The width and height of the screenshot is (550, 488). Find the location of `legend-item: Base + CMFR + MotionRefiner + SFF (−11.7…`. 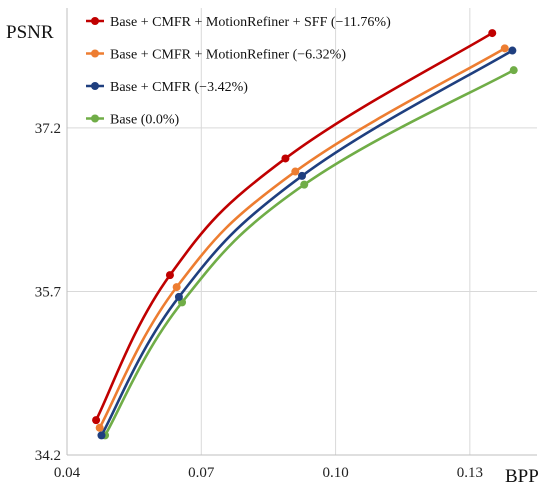

legend-item: Base + CMFR + MotionRefiner + SFF (−11.7… is located at coordinates (238, 22).